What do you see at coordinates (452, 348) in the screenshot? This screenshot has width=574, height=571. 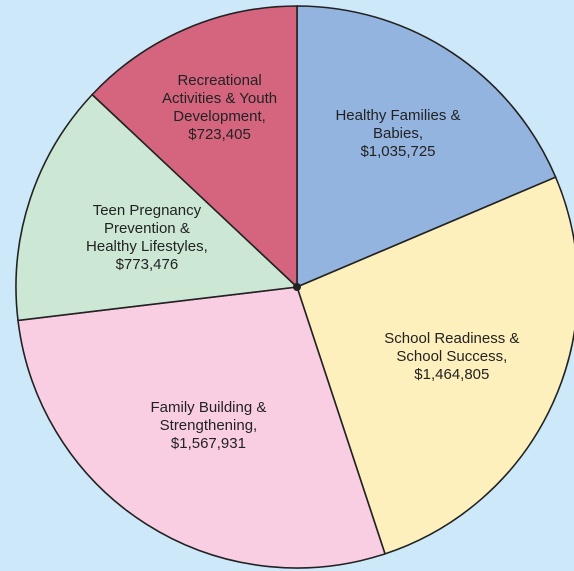 I see `category-label: School Readiness & School Success,` at bounding box center [452, 348].